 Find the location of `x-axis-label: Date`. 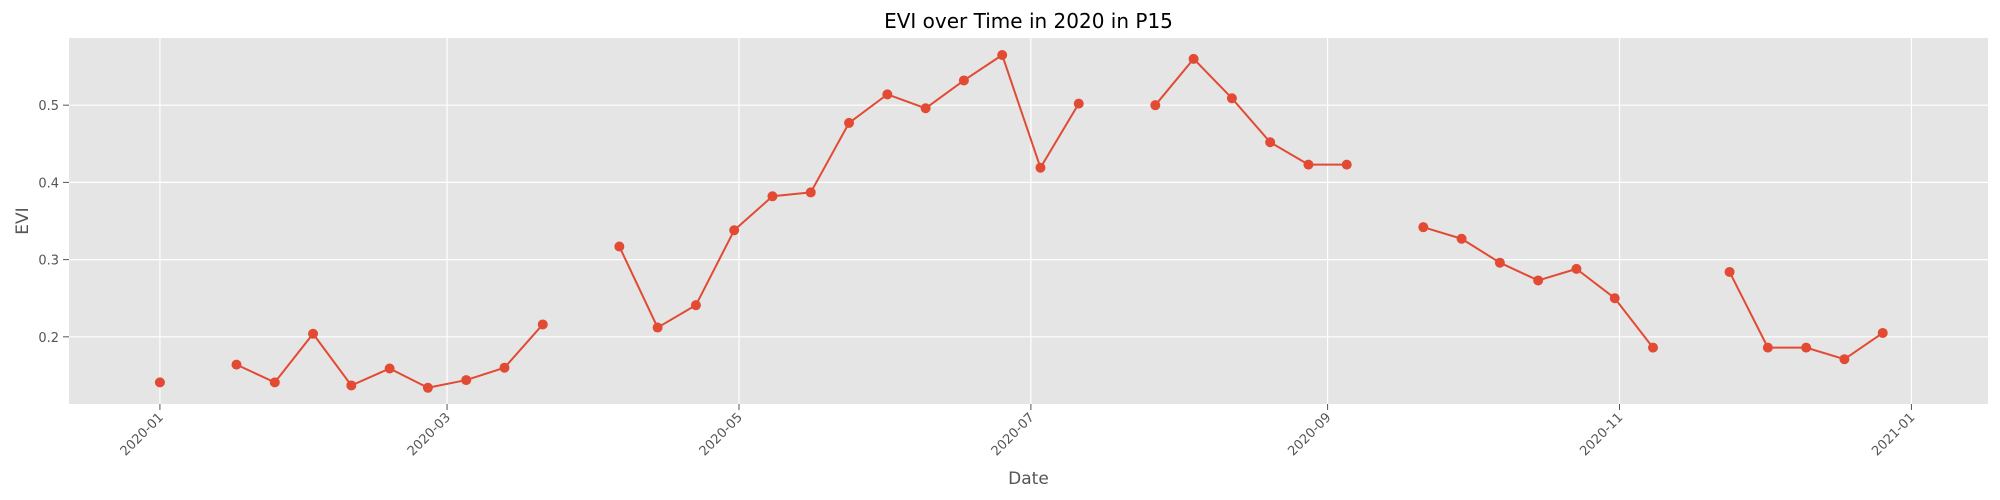

x-axis-label: Date is located at coordinates (1028, 479).